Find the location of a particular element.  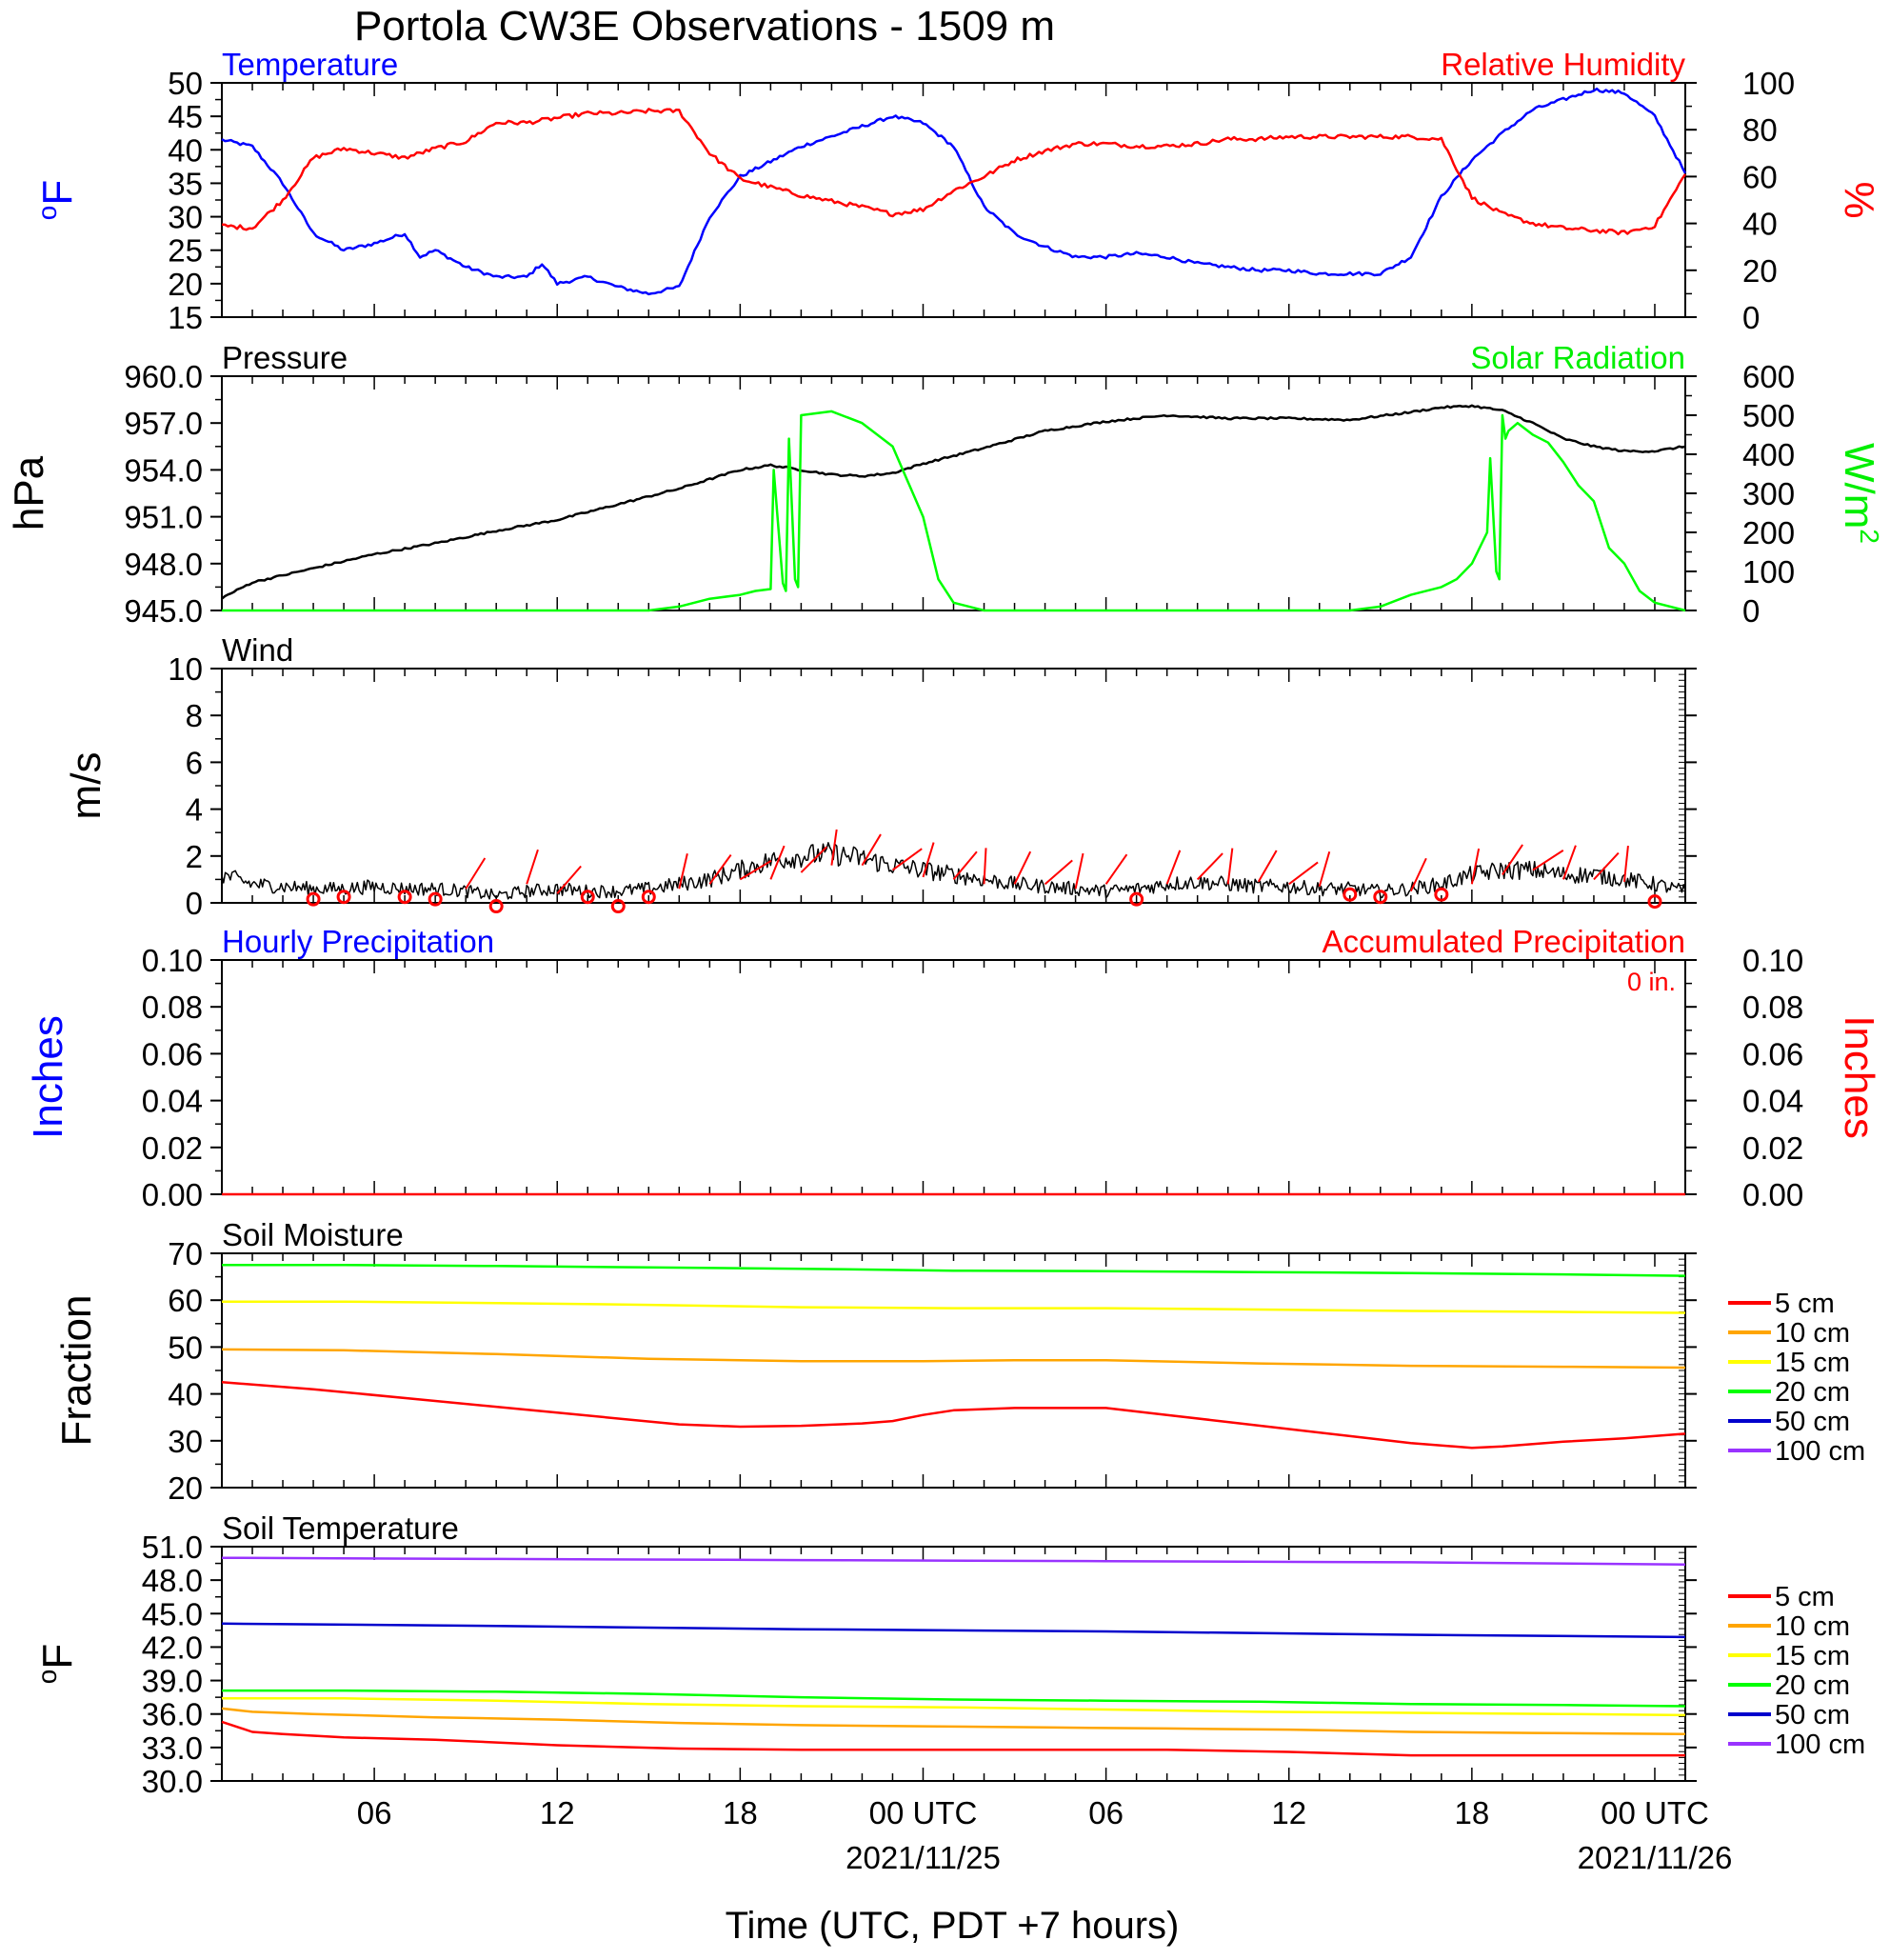

legend-label: 15 cm is located at coordinates (1812, 1363).